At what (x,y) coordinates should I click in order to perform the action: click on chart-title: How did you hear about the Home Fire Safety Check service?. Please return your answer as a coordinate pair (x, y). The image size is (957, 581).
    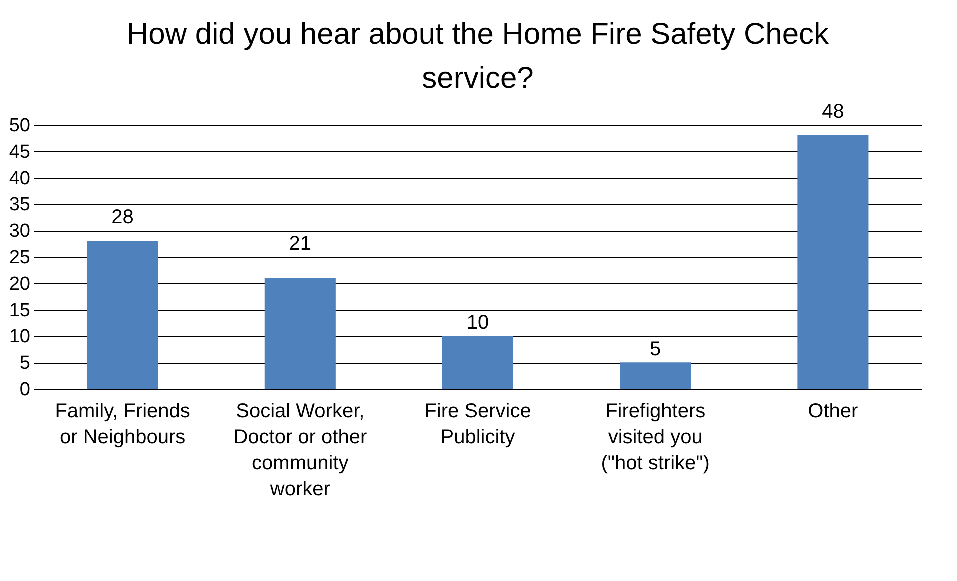
    Looking at the image, I should click on (478, 56).